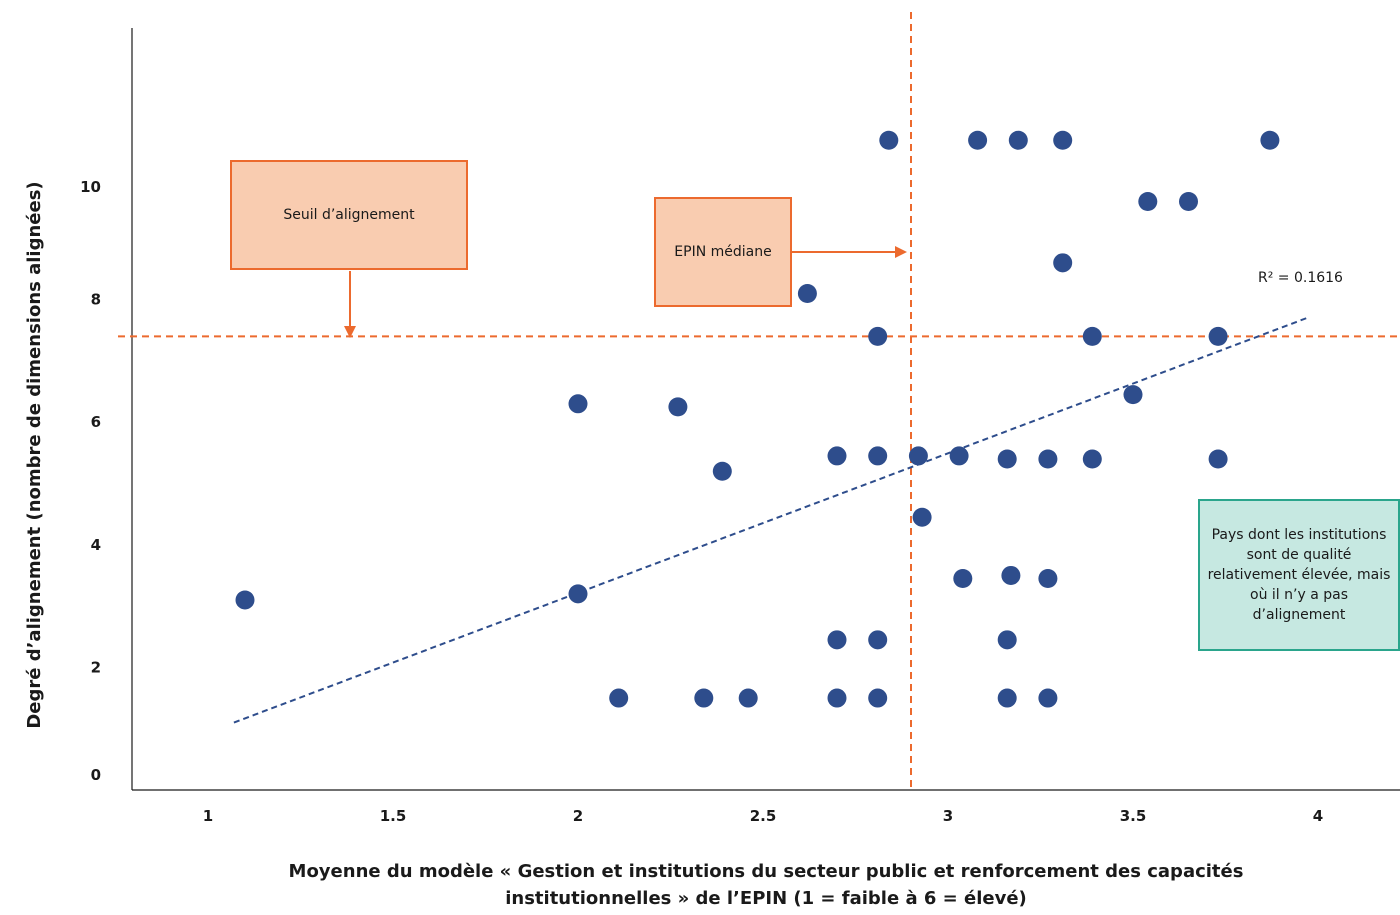  I want to click on r-squared-label: R² = 0.1616, so click(1300, 278).